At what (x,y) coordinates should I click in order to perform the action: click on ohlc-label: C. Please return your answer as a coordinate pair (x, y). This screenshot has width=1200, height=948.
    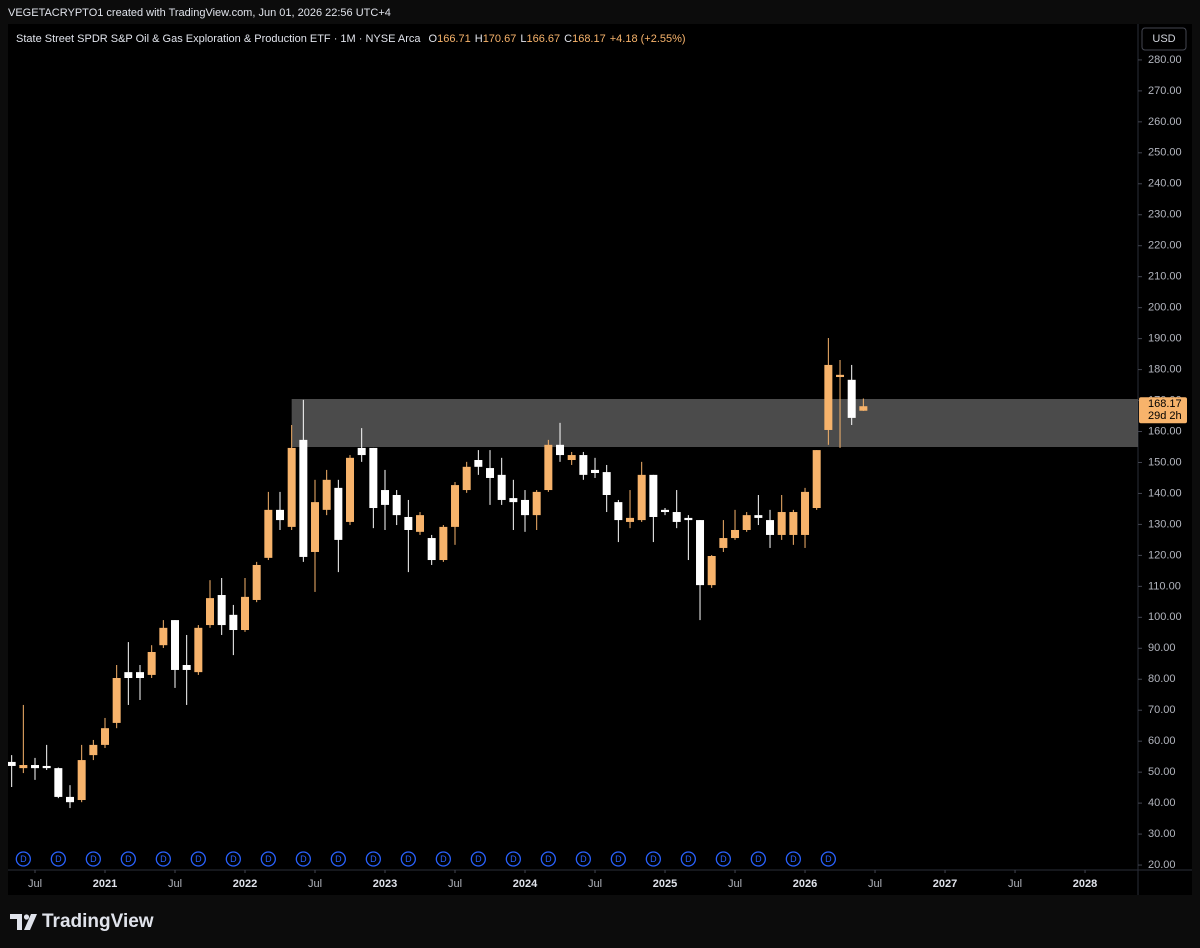
    Looking at the image, I should click on (568, 39).